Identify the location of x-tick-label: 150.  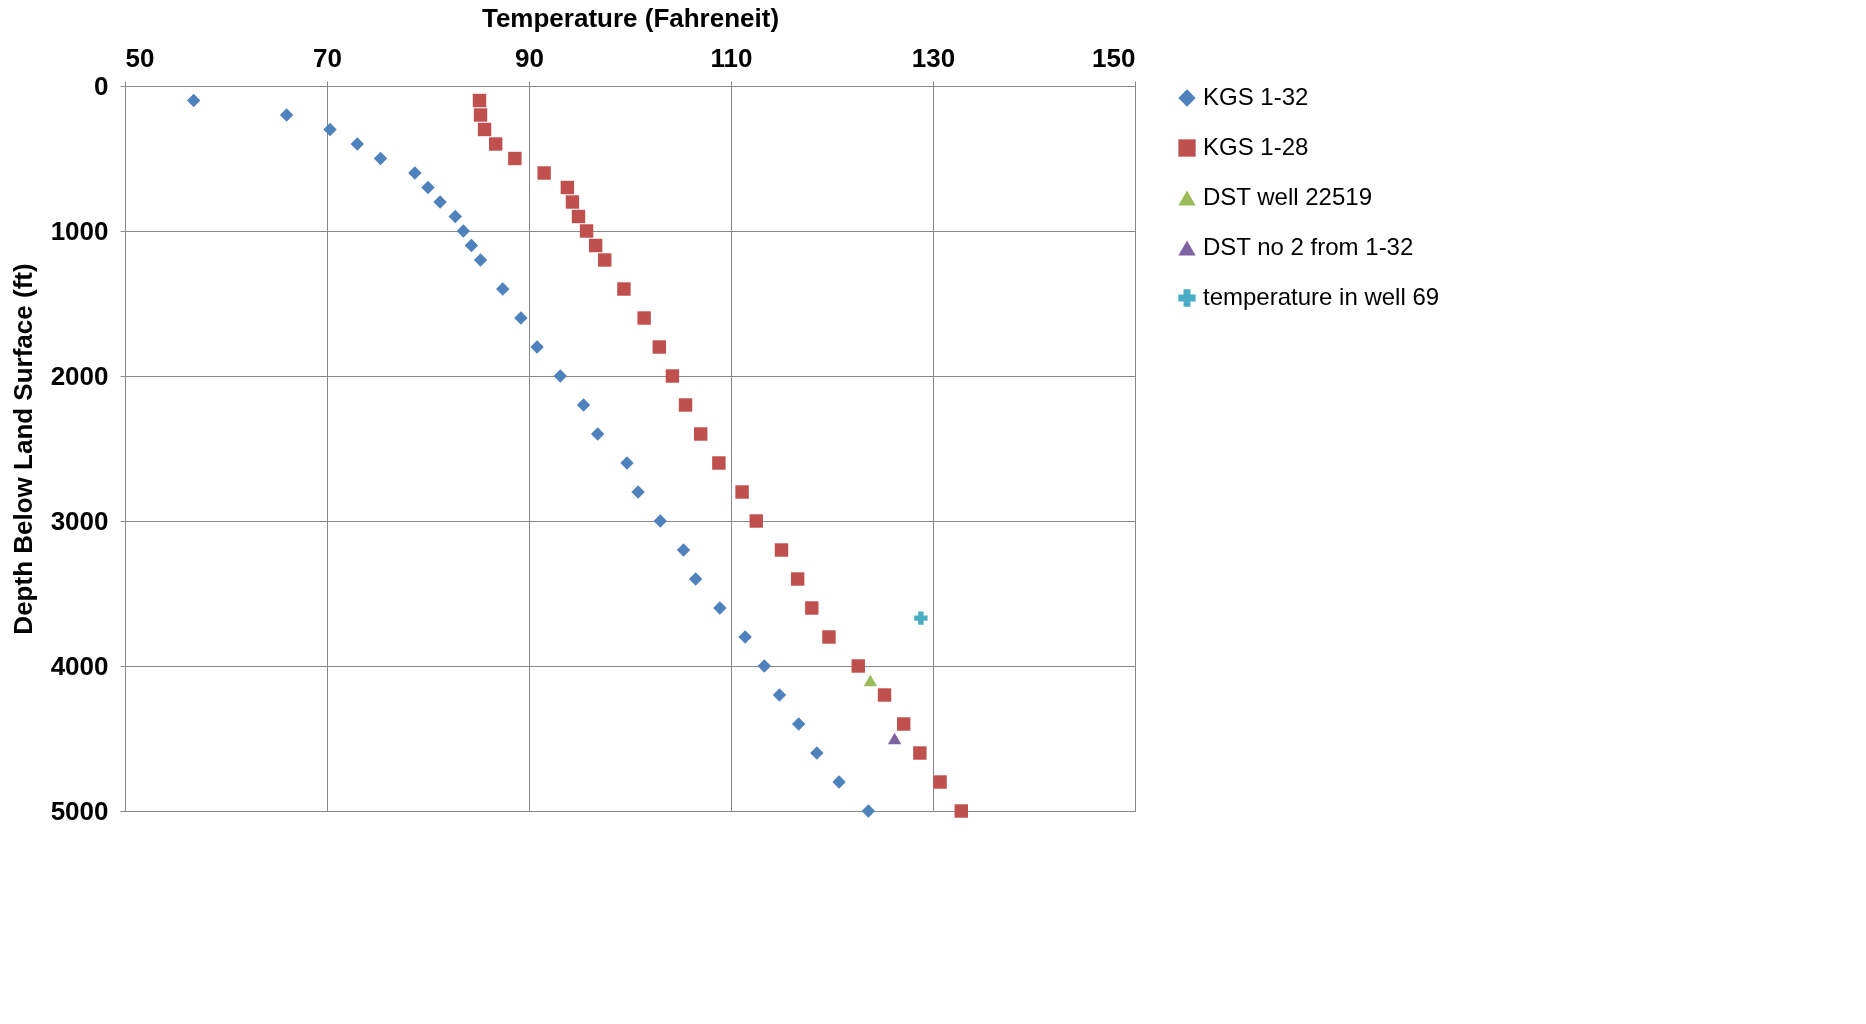
(1114, 57).